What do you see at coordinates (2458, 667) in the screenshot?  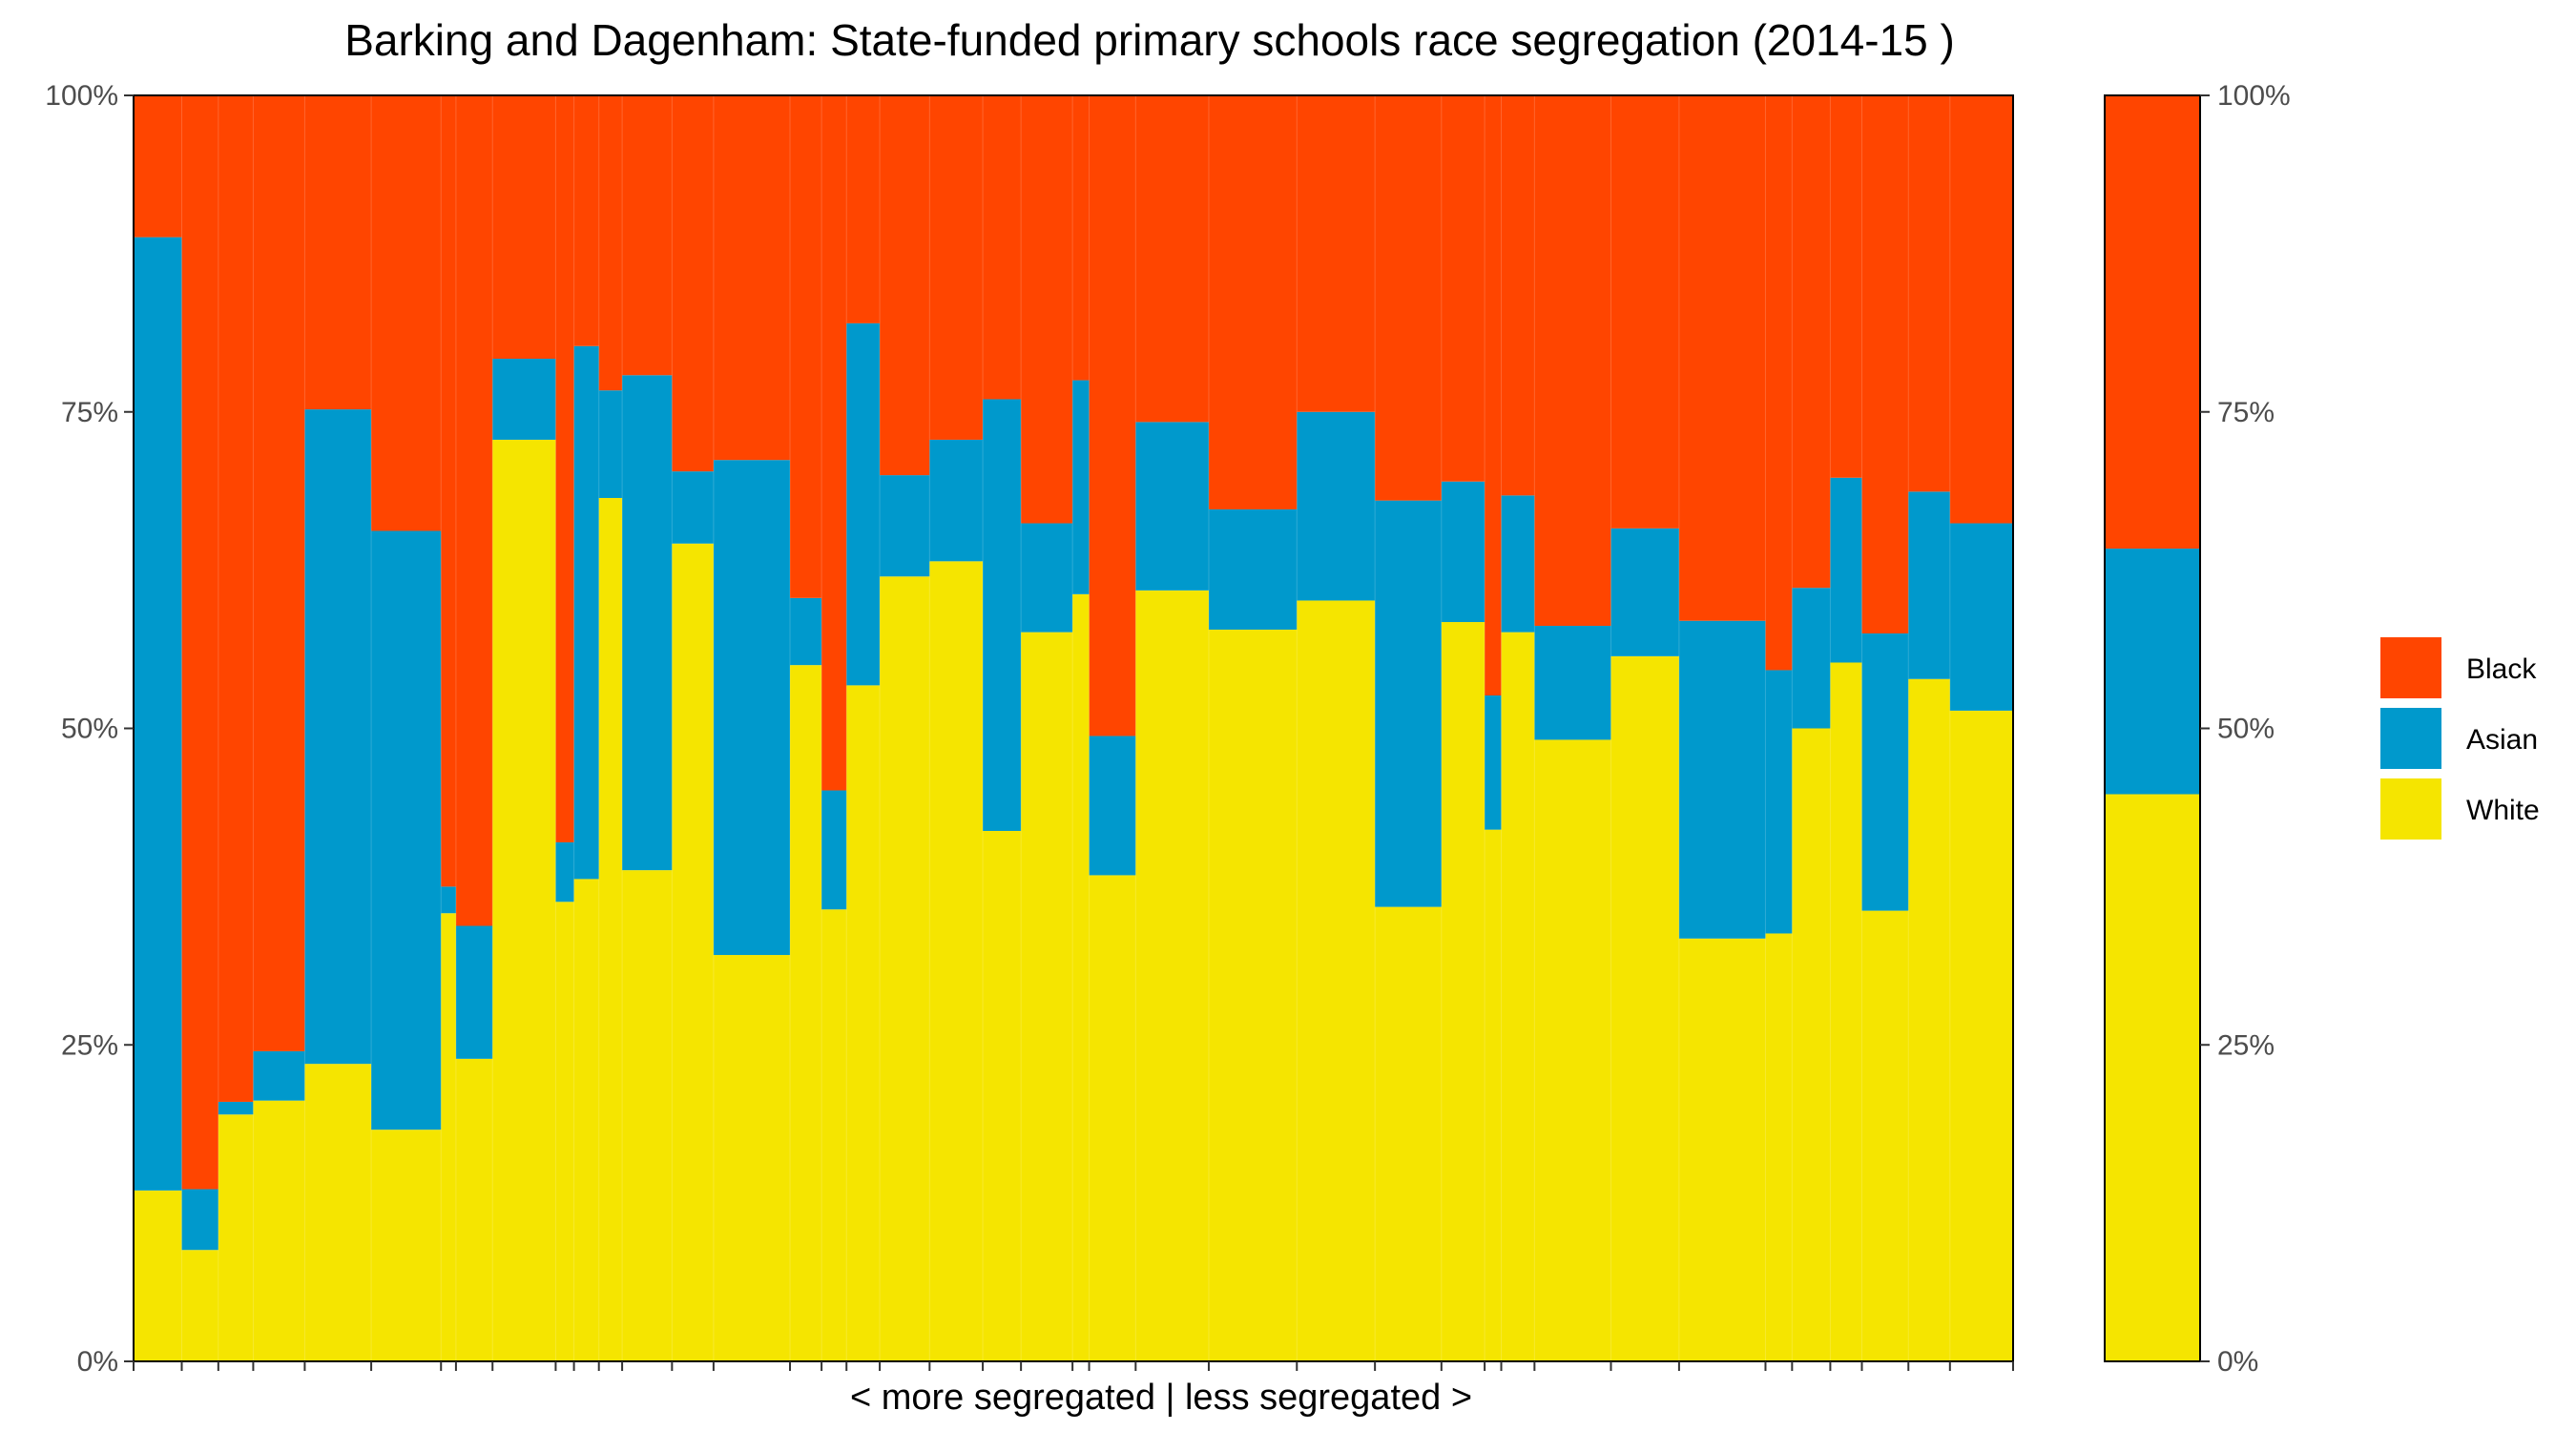 I see `legend-item-black: Black` at bounding box center [2458, 667].